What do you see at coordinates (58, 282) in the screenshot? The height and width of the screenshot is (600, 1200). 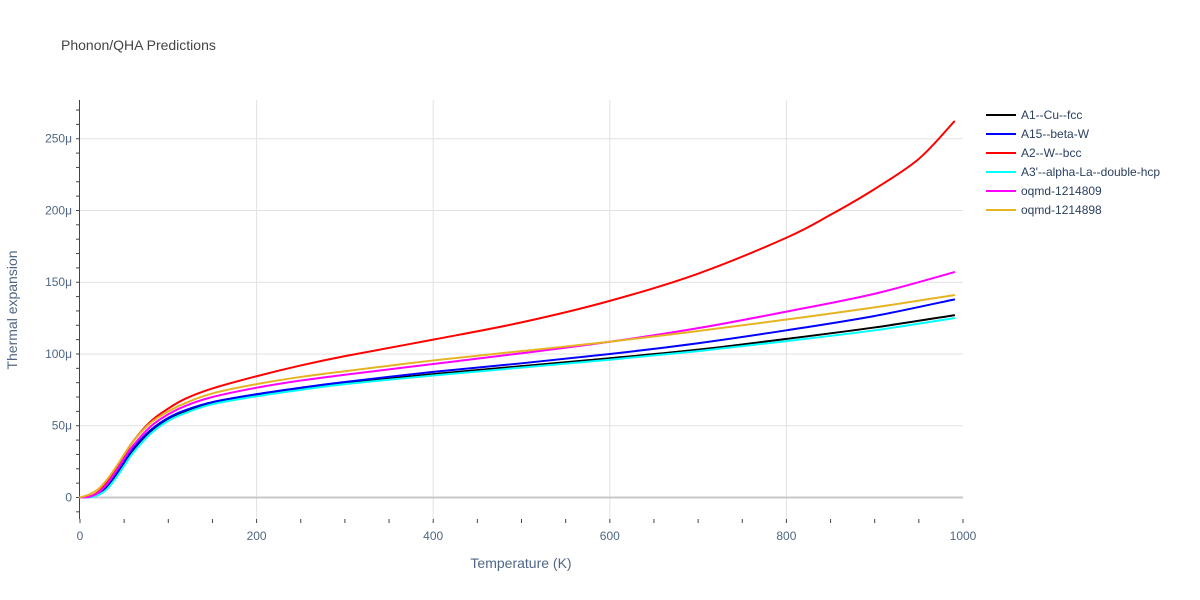 I see `y-tick-label: 150μ` at bounding box center [58, 282].